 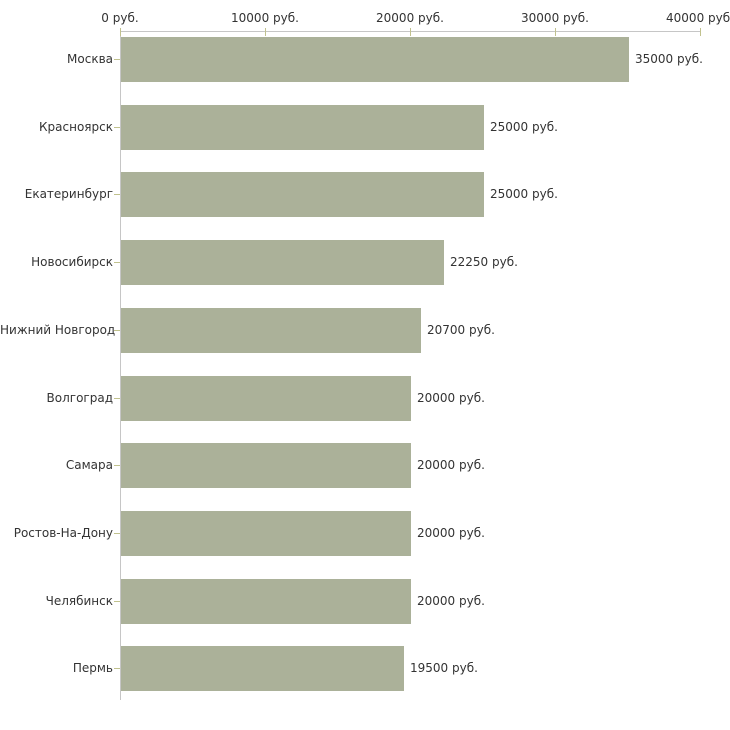 I want to click on category-label: Пермь, so click(x=92, y=668).